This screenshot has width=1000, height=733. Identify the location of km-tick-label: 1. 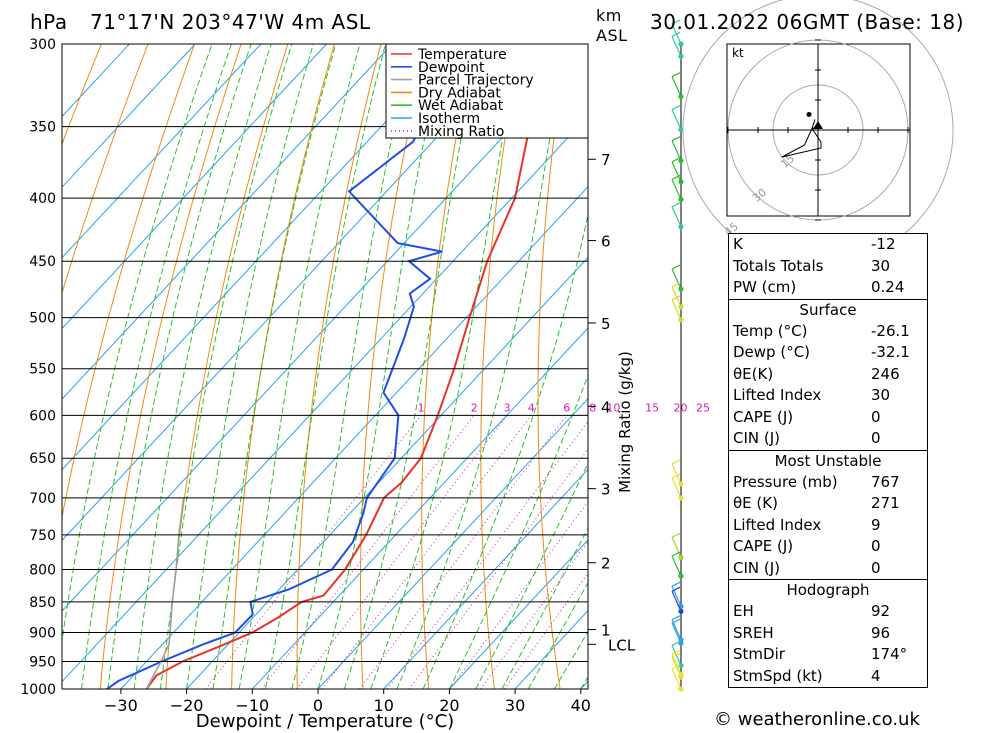
(606, 631).